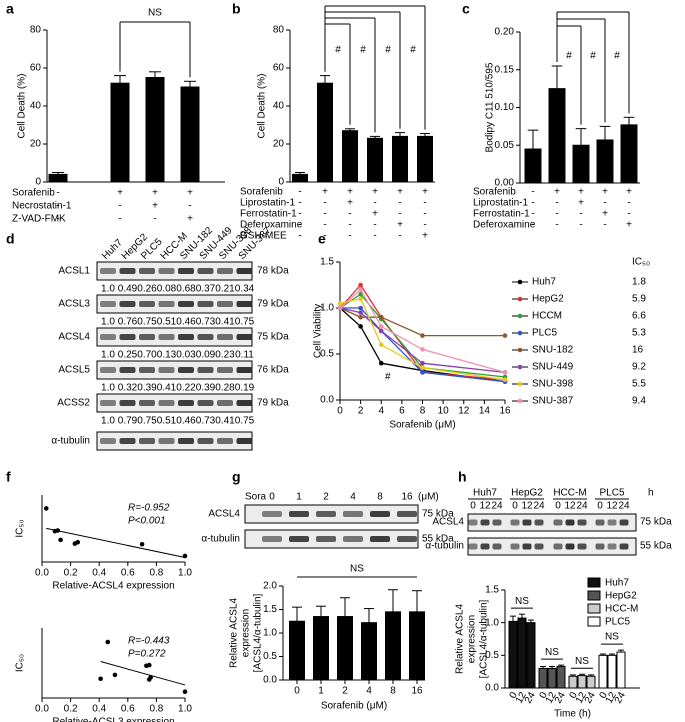  Describe the element at coordinates (281, 182) in the screenshot. I see `y-tick-label: 0` at that location.